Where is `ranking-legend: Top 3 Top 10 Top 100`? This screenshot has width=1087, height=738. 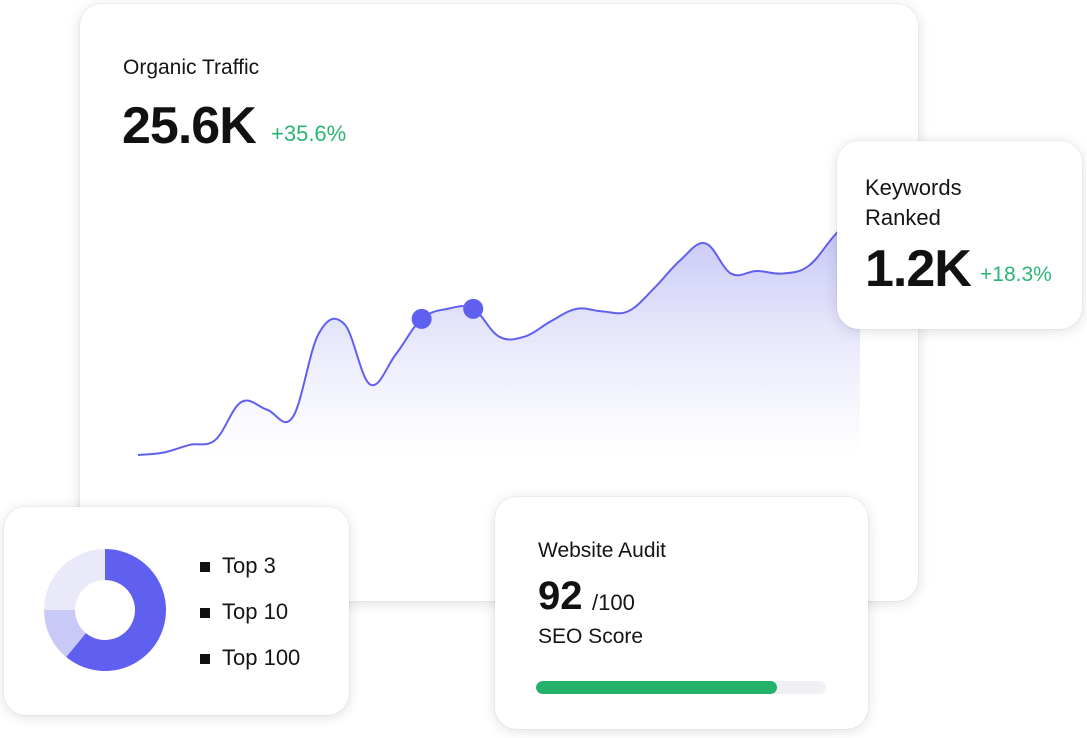 ranking-legend: Top 3 Top 10 Top 100 is located at coordinates (250, 623).